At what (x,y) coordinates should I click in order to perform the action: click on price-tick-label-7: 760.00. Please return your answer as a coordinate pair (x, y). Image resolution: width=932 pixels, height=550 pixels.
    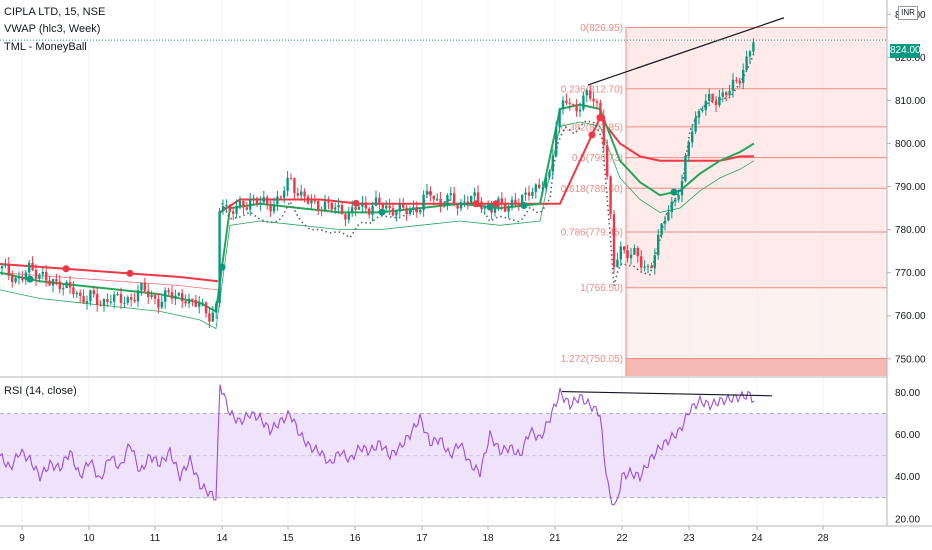
    Looking at the image, I should click on (910, 316).